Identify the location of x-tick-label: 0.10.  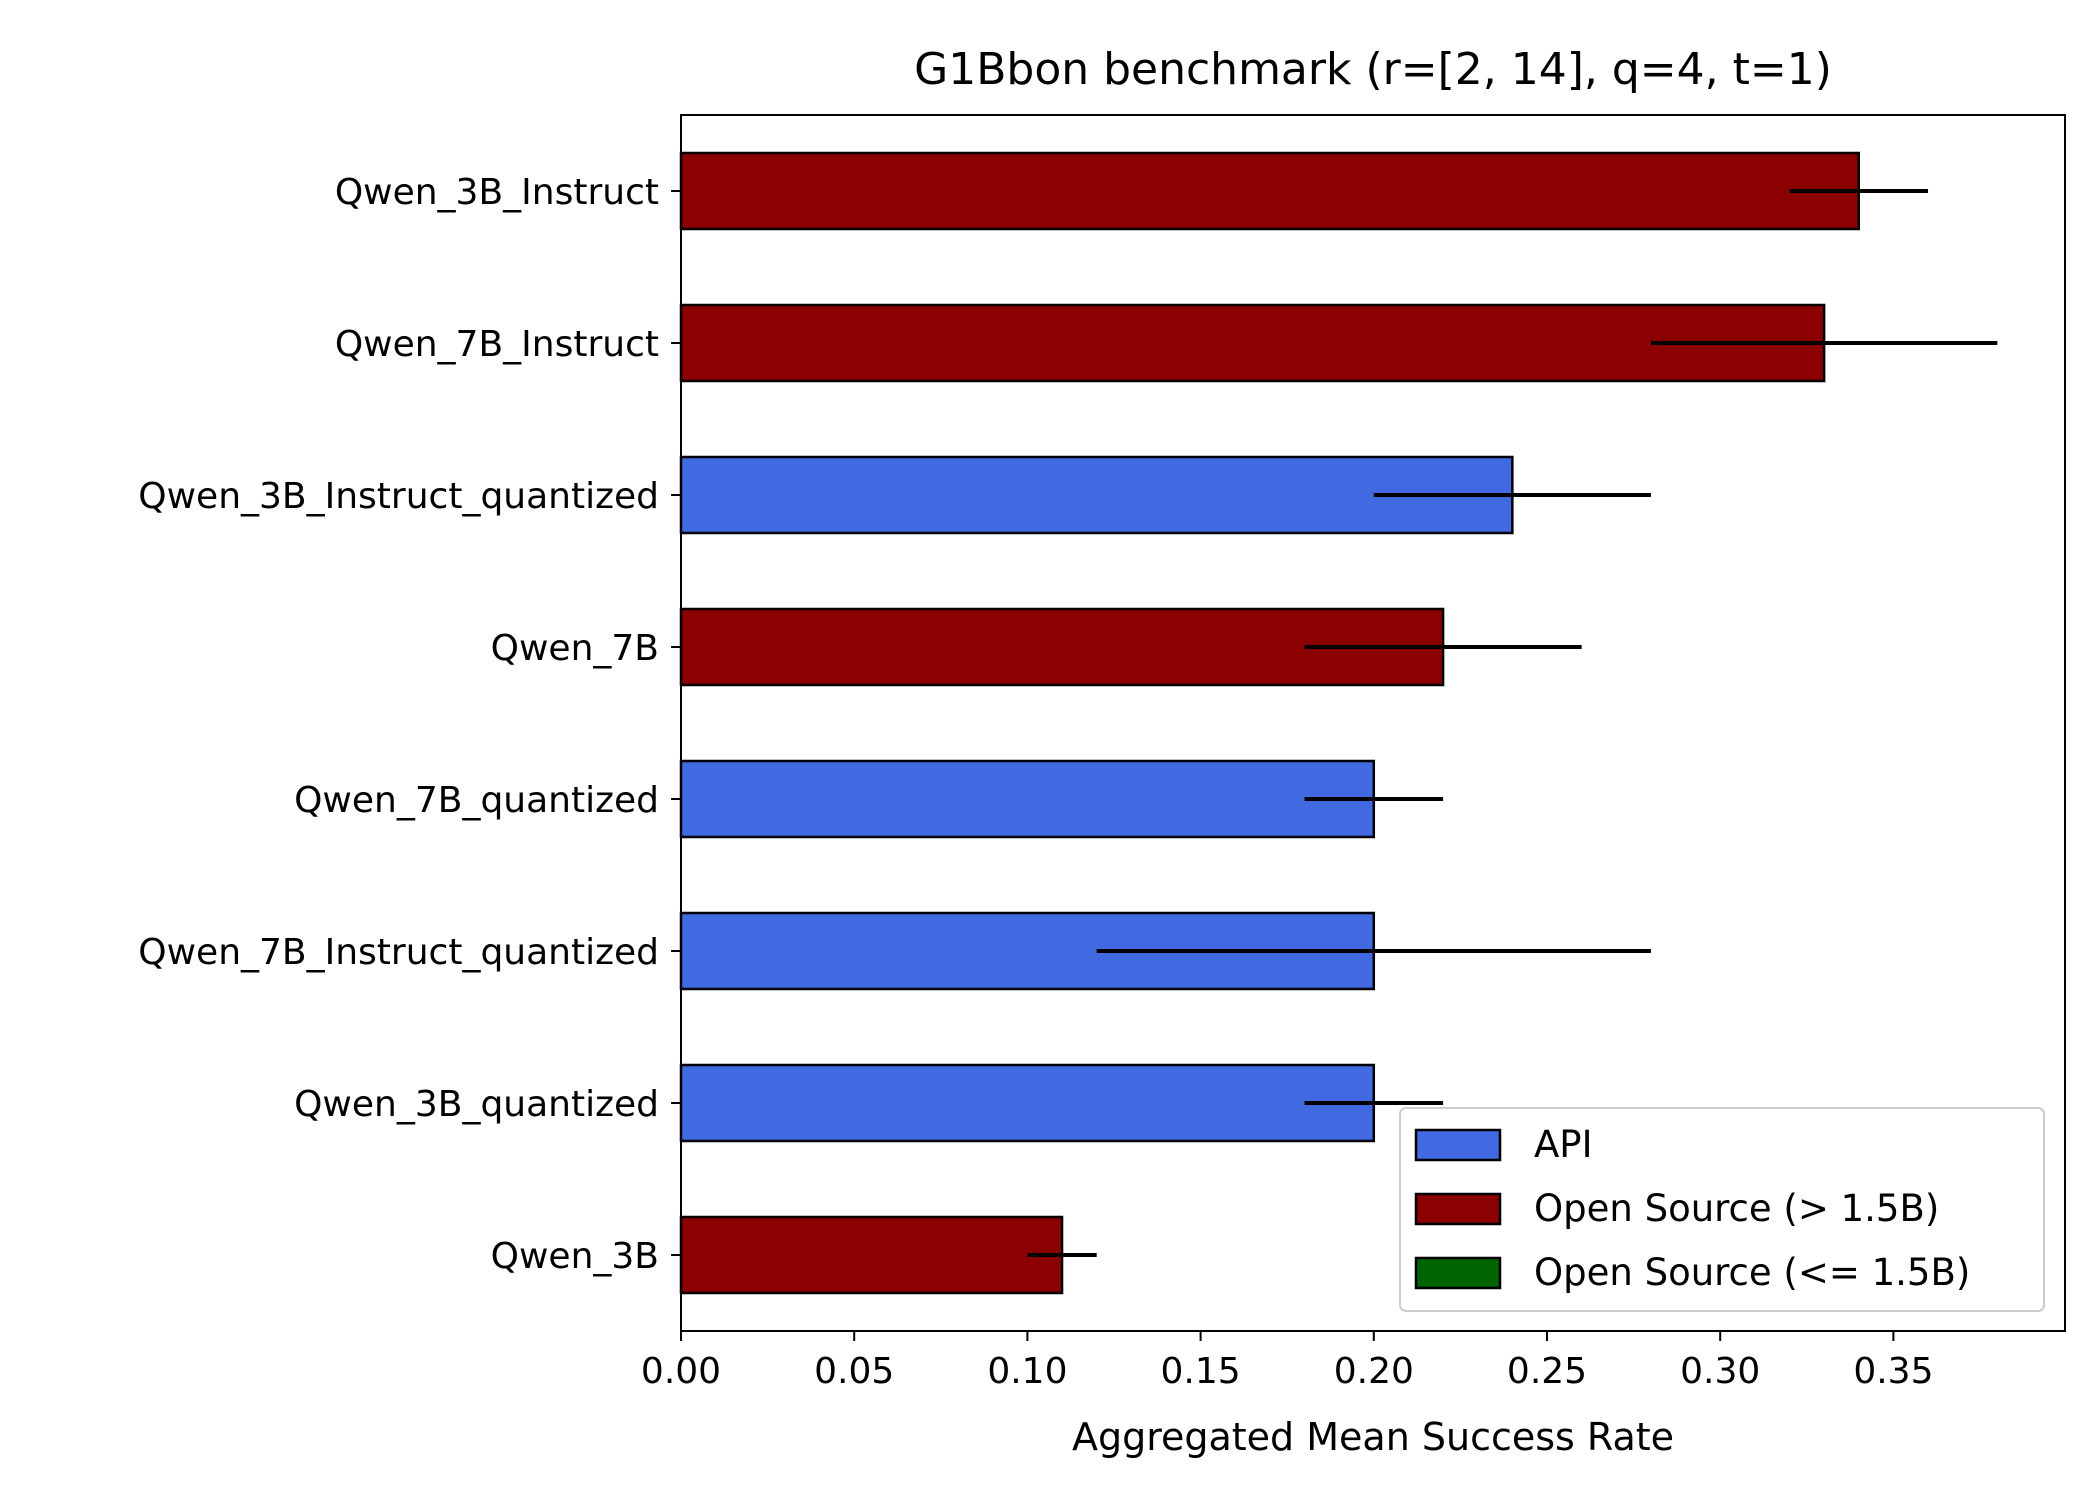
(1027, 1371).